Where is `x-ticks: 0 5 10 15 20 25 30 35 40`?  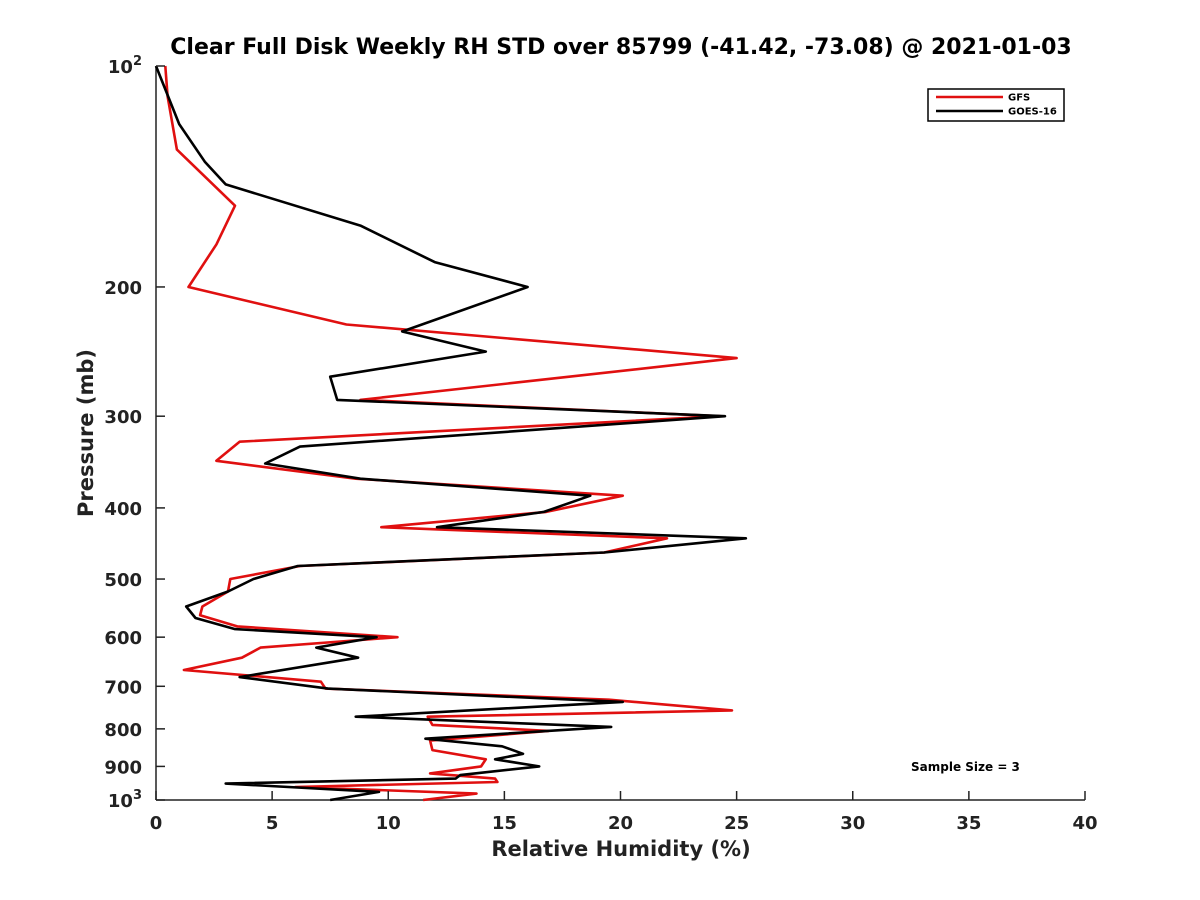
x-ticks: 0 5 10 15 20 25 30 35 40 is located at coordinates (624, 812).